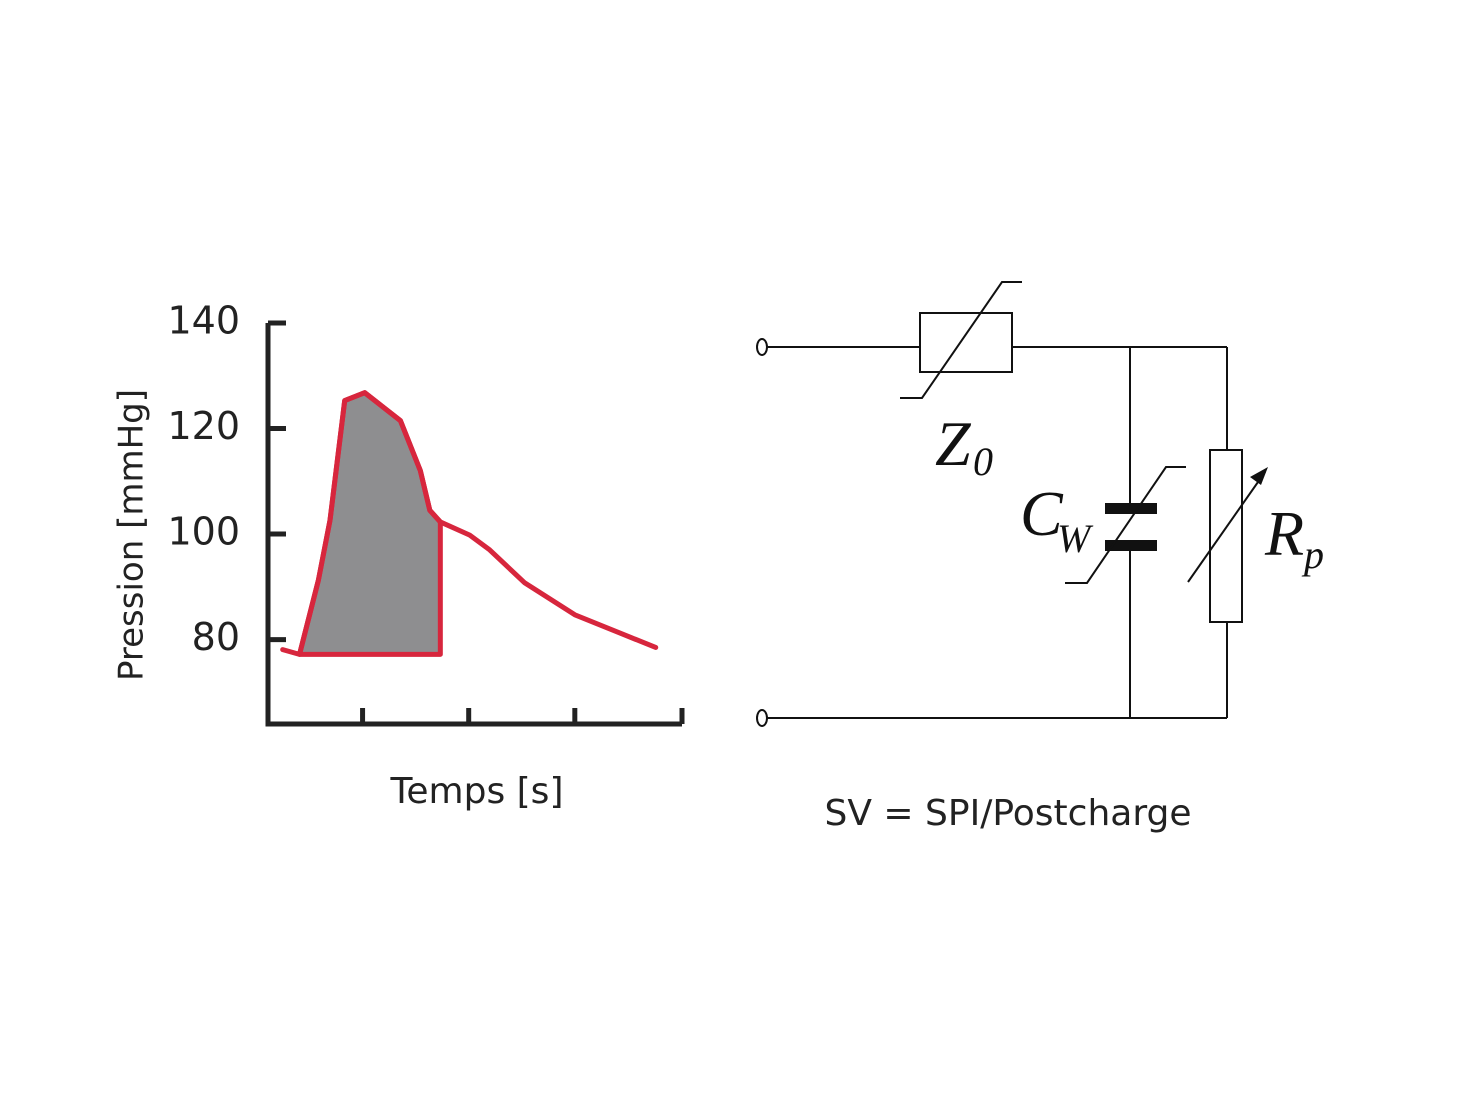 The image size is (1464, 1098). I want to click on y-axis-label: Pression [mmHg], so click(132, 535).